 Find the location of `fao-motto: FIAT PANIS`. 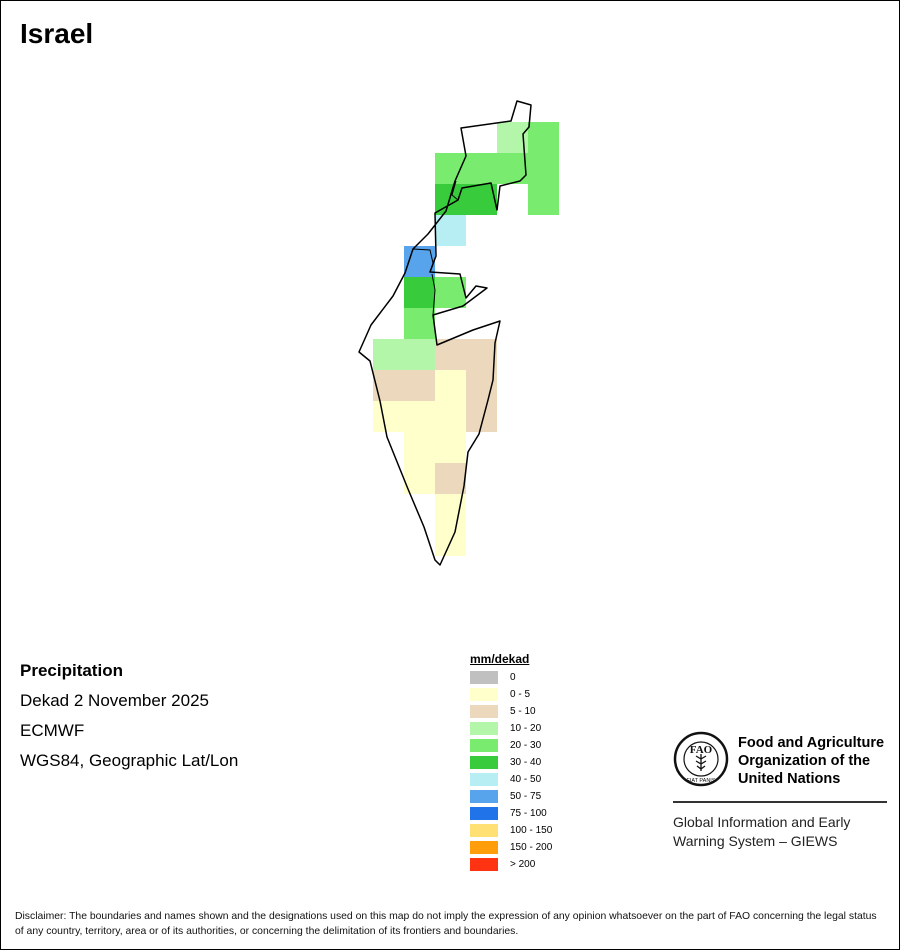

fao-motto: FIAT PANIS is located at coordinates (700, 781).